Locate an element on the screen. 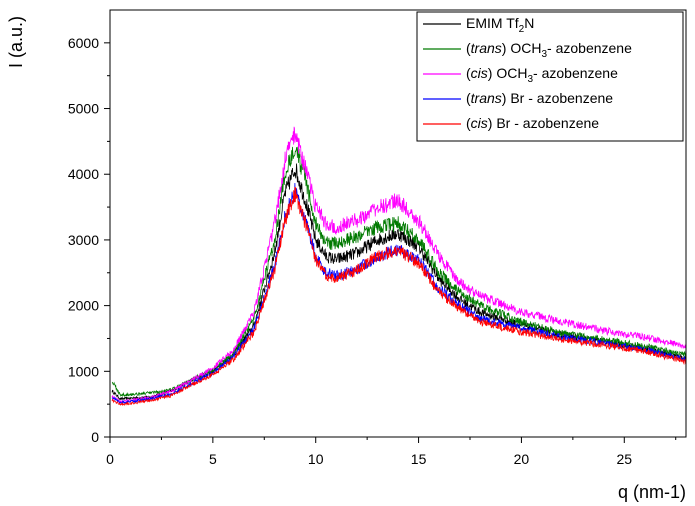  y-tick-label: 0 is located at coordinates (95, 437).